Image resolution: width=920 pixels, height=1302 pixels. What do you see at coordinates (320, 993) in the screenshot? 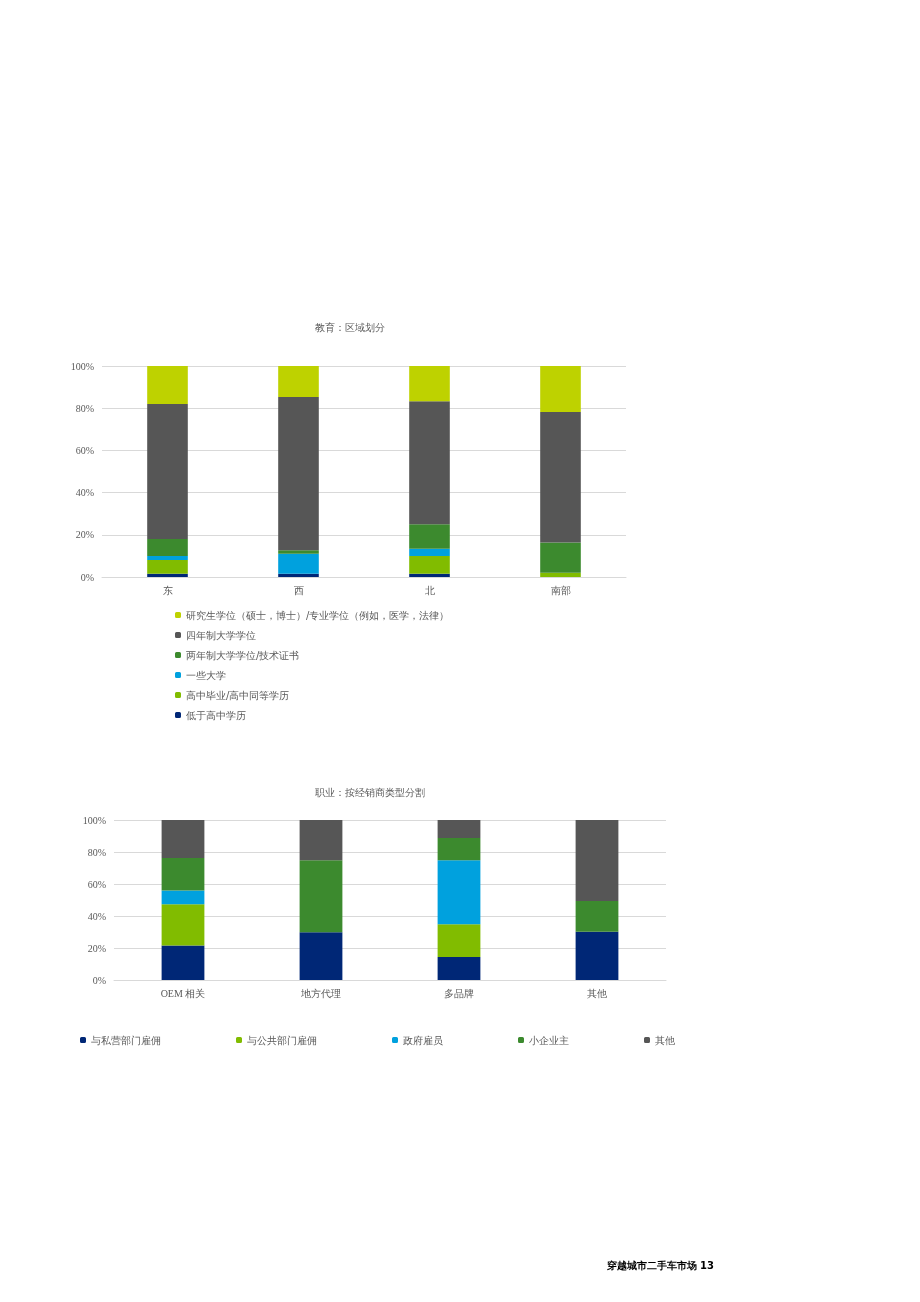
I see `x-tick-label: 地方代理` at bounding box center [320, 993].